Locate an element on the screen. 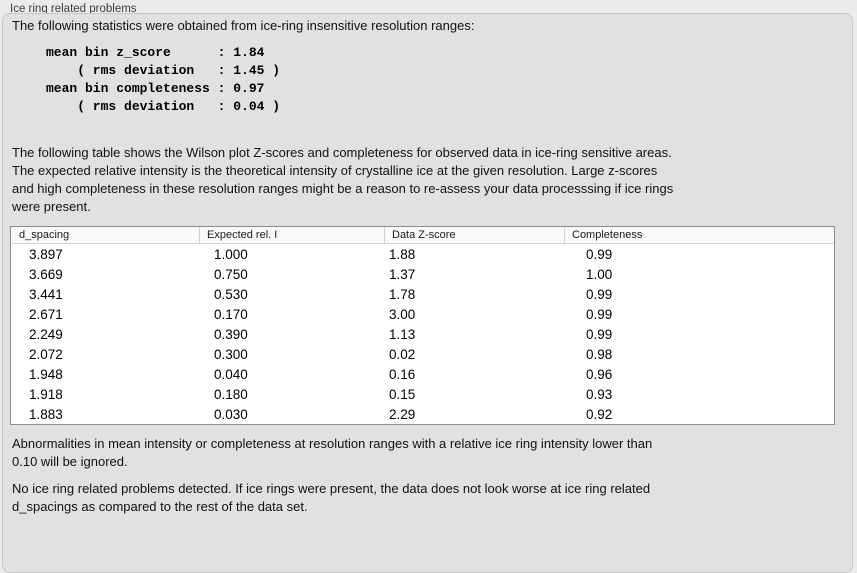 This screenshot has width=857, height=573. table-cell: 0.170 is located at coordinates (231, 314).